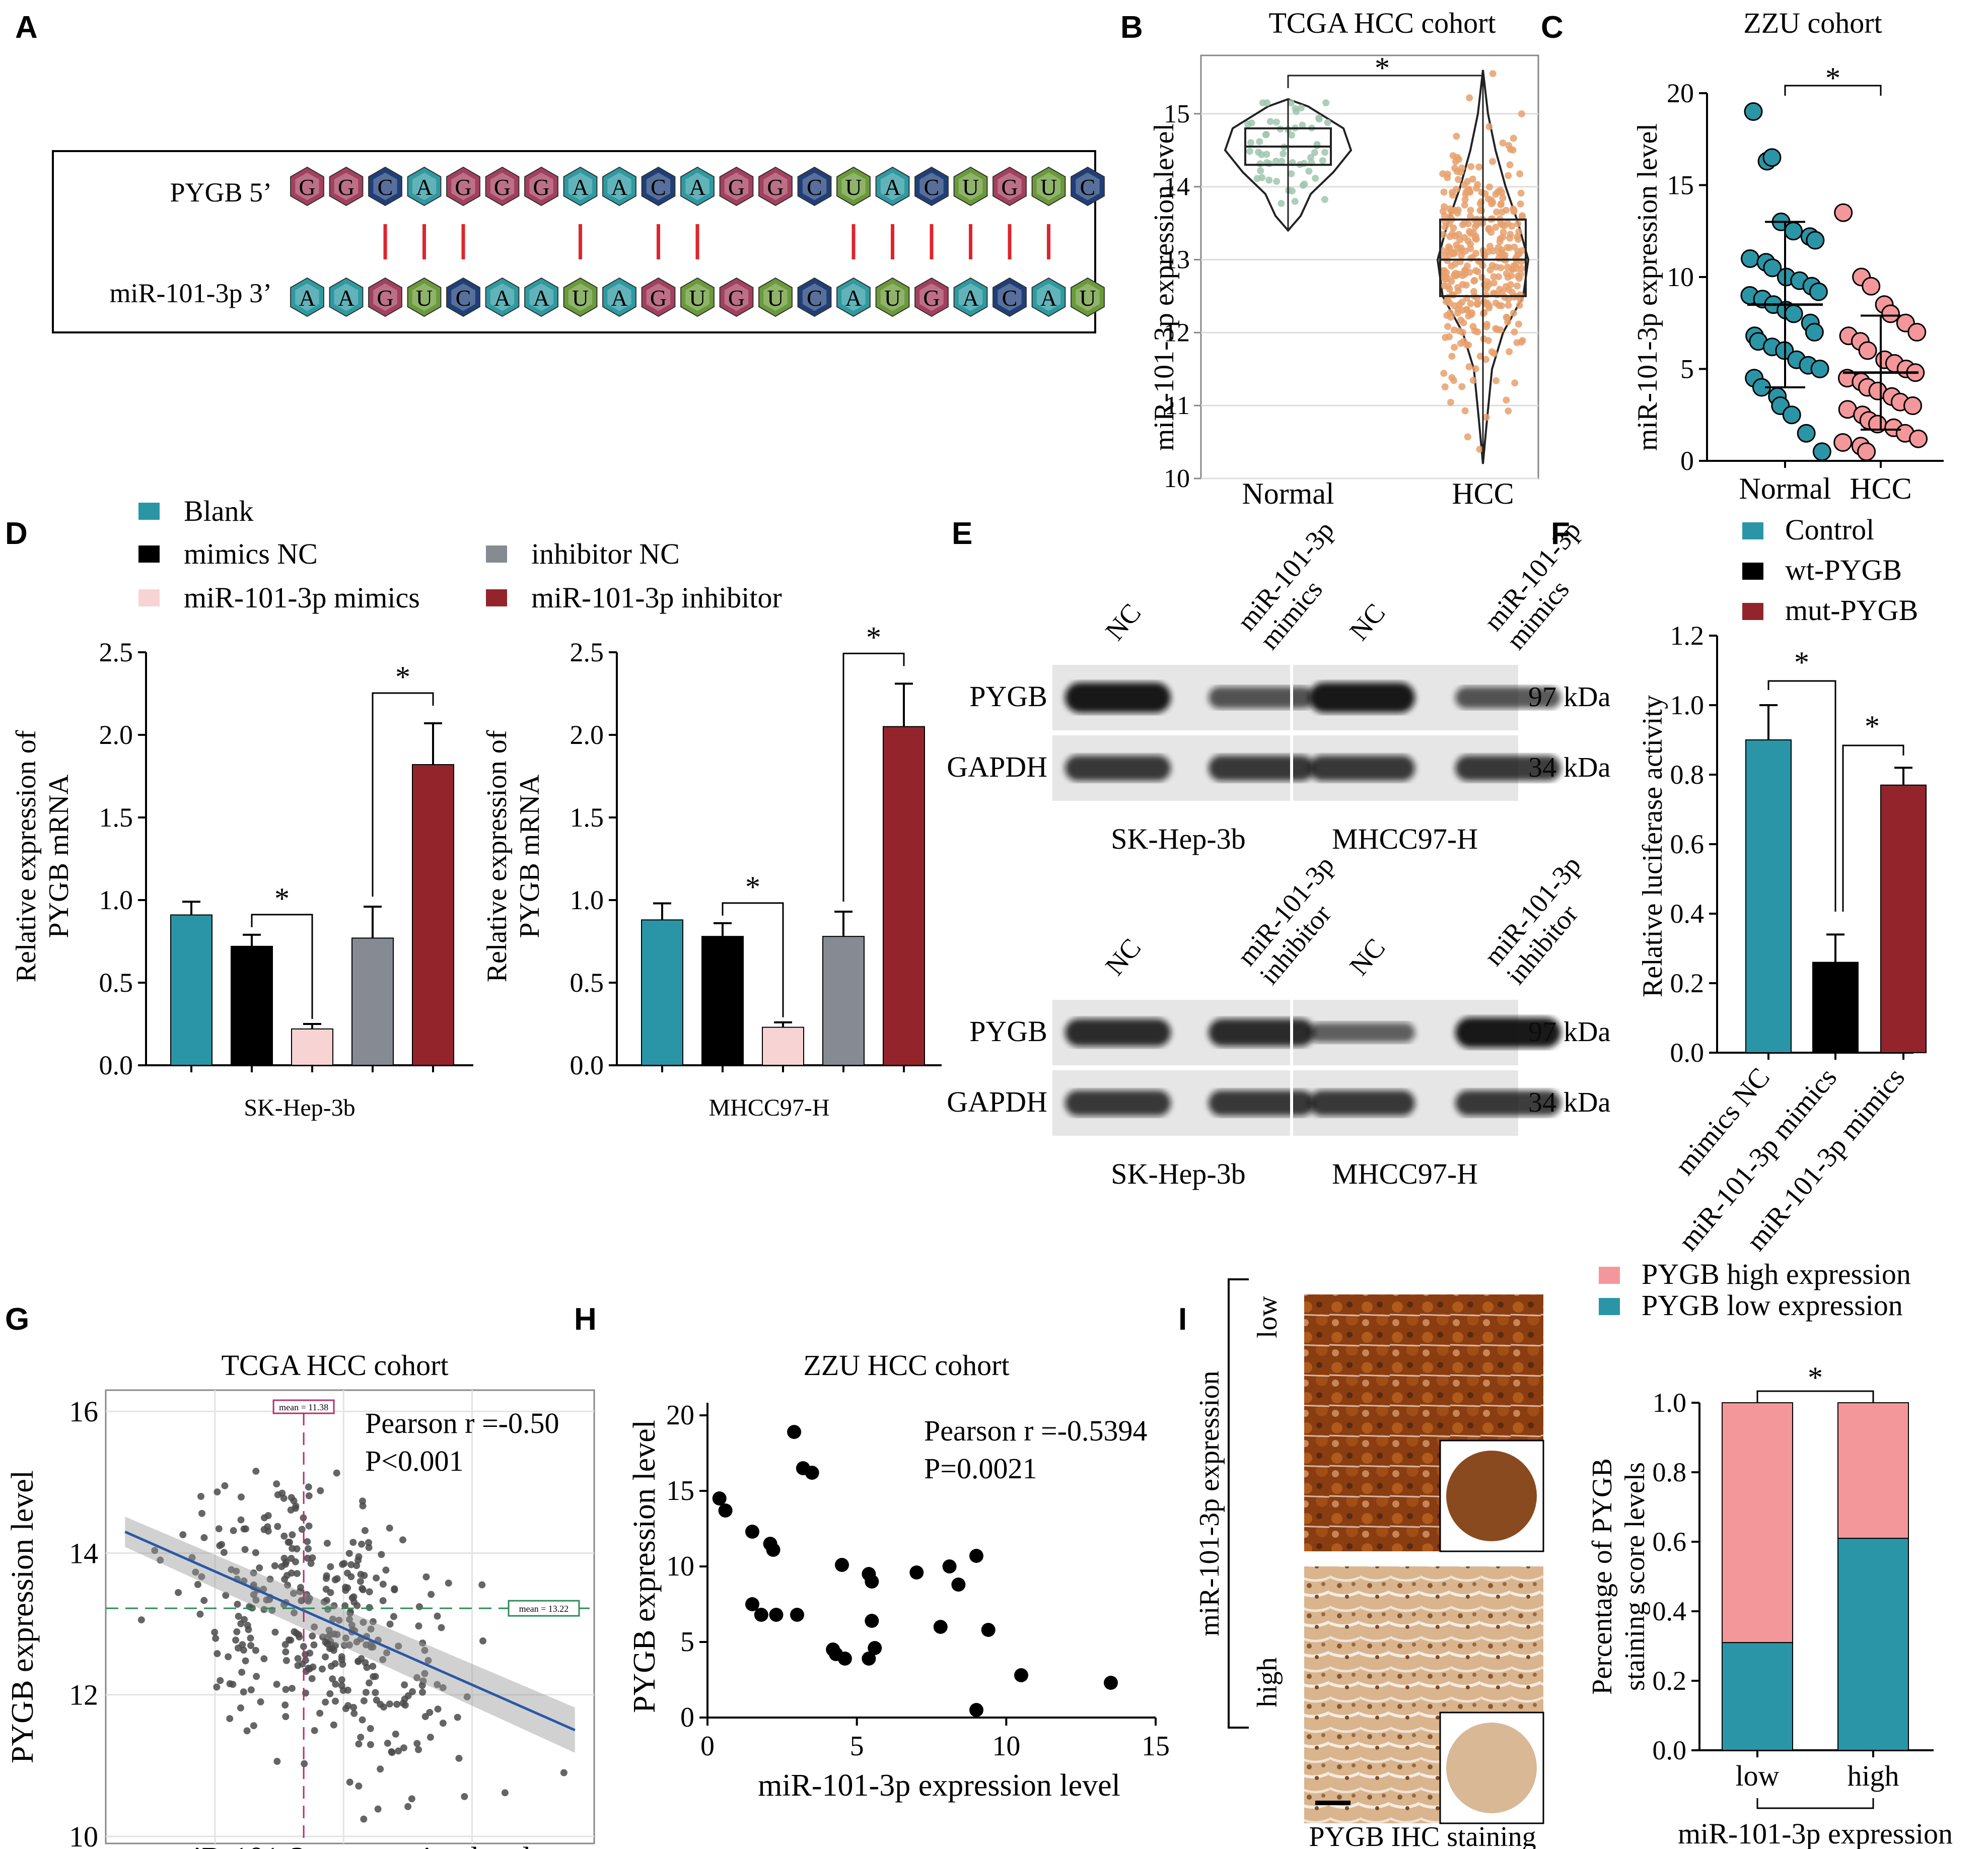 This screenshot has width=1988, height=1849. I want to click on ihc-inset-low-core, so click(1491, 1496).